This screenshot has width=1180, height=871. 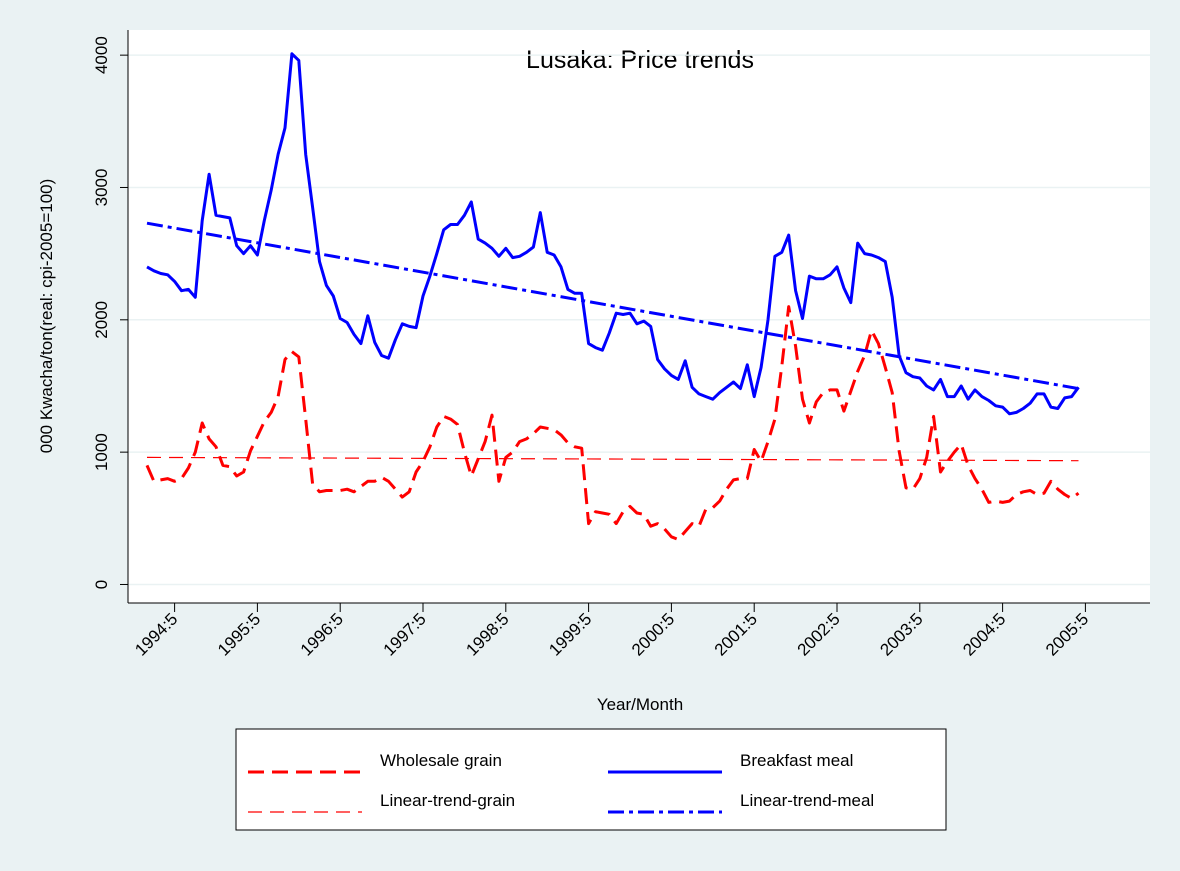 What do you see at coordinates (796, 760) in the screenshot?
I see `legend-label: Breakfast meal` at bounding box center [796, 760].